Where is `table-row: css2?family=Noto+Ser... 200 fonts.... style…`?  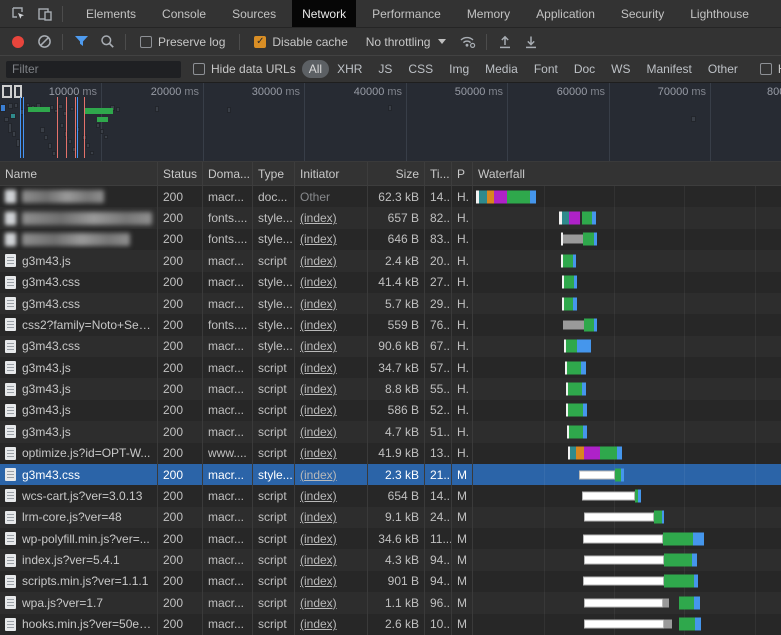 table-row: css2?family=Noto+Ser... 200 fonts.... style… is located at coordinates (390, 325).